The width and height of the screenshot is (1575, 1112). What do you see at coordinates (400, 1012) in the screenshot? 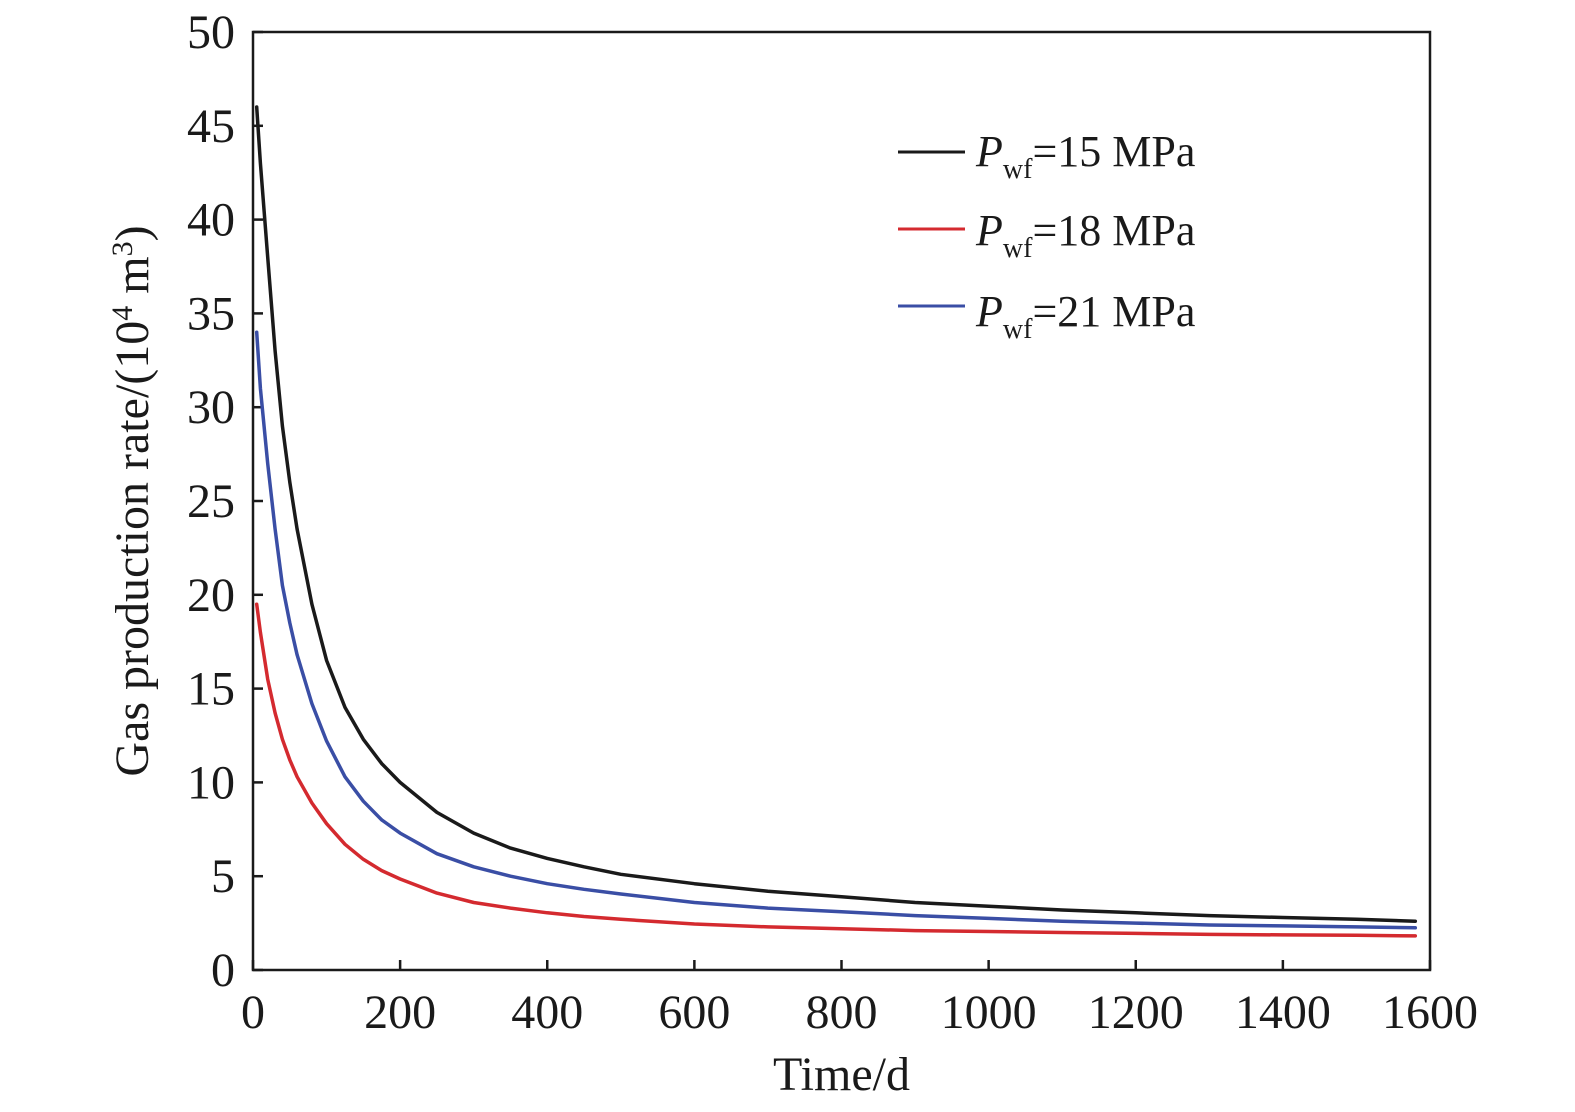
I see `x-tick-label: 200` at bounding box center [400, 1012].